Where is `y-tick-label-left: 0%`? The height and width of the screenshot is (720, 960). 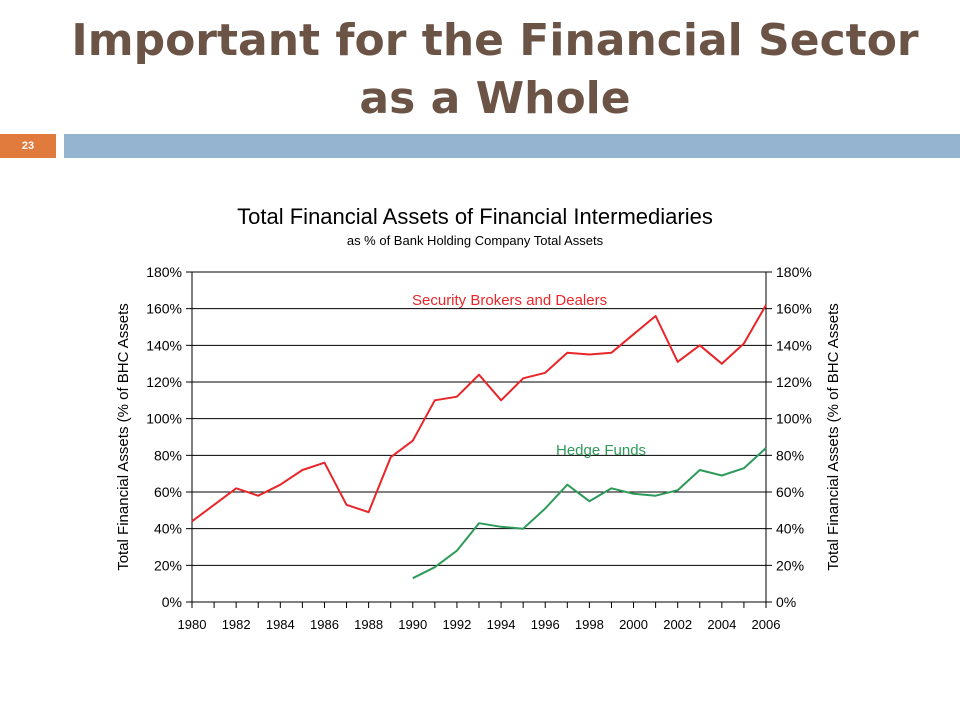 y-tick-label-left: 0% is located at coordinates (172, 602).